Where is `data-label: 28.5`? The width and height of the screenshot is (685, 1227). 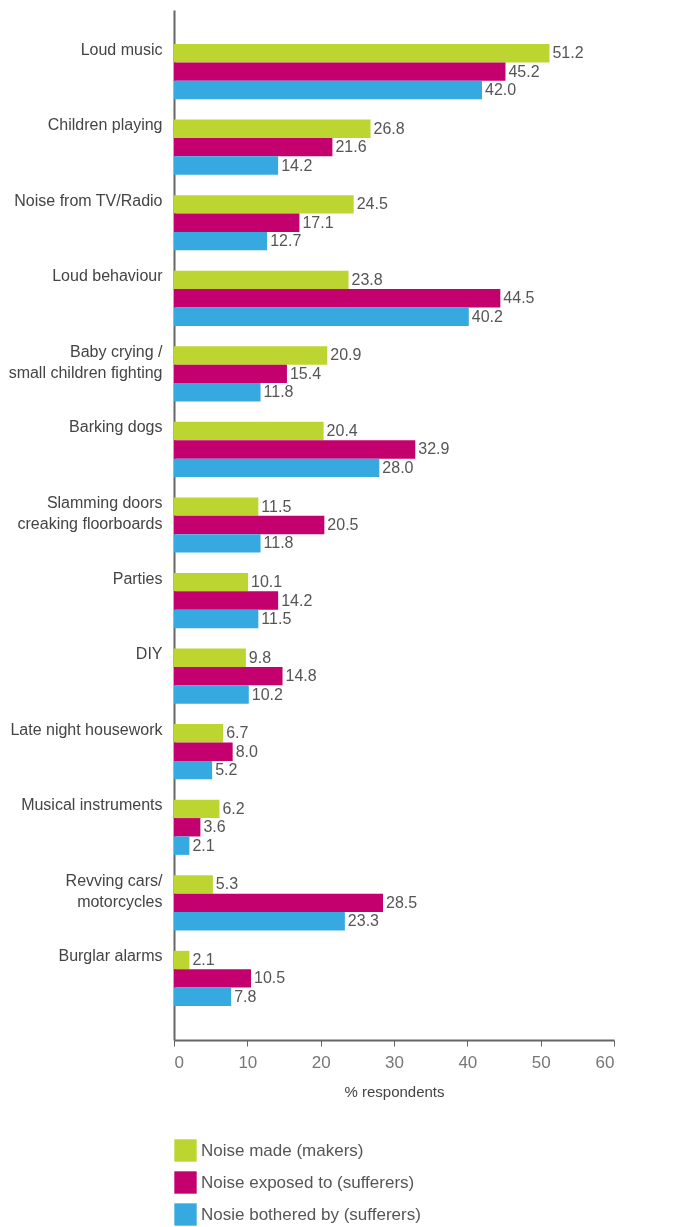
data-label: 28.5 is located at coordinates (402, 902).